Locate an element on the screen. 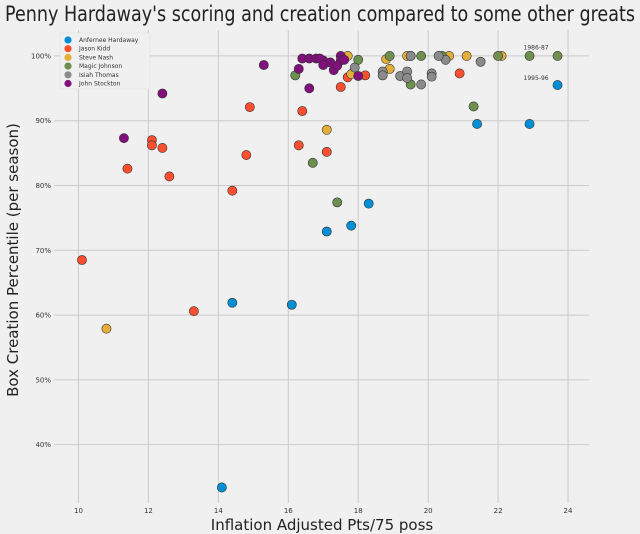 The width and height of the screenshot is (640, 534). y-axis-label: Box Creation Percentile (per season) is located at coordinates (13, 260).